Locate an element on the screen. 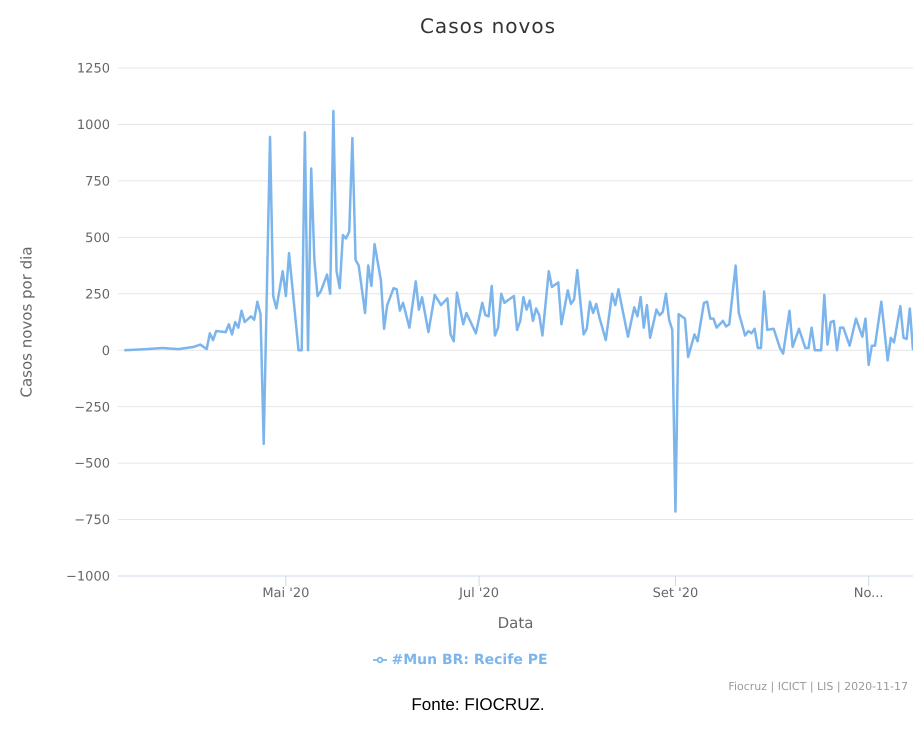 The image size is (917, 738). y-tick-label: 1000 is located at coordinates (93, 126).